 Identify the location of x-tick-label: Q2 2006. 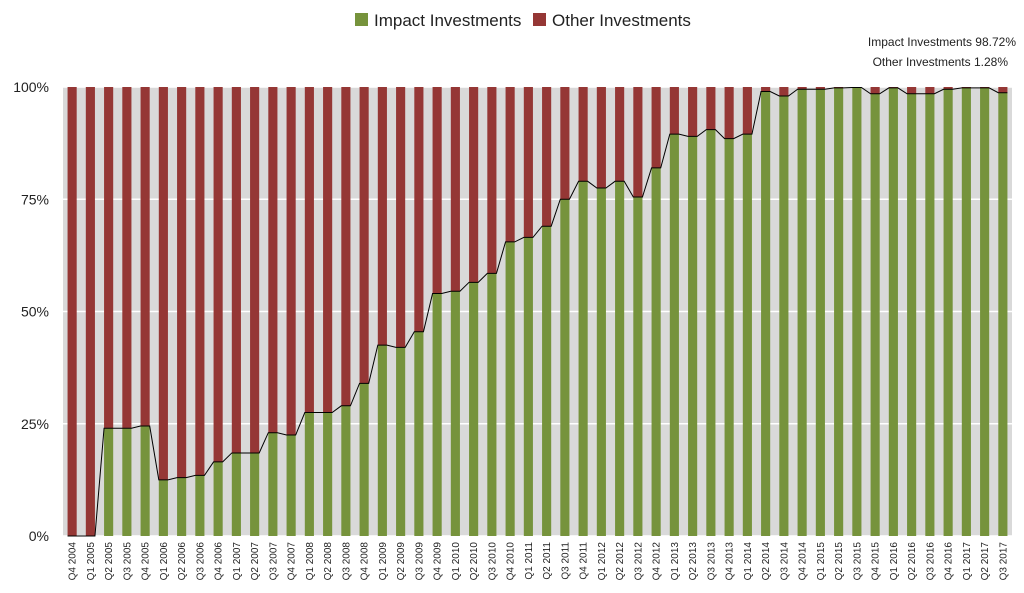
(182, 561).